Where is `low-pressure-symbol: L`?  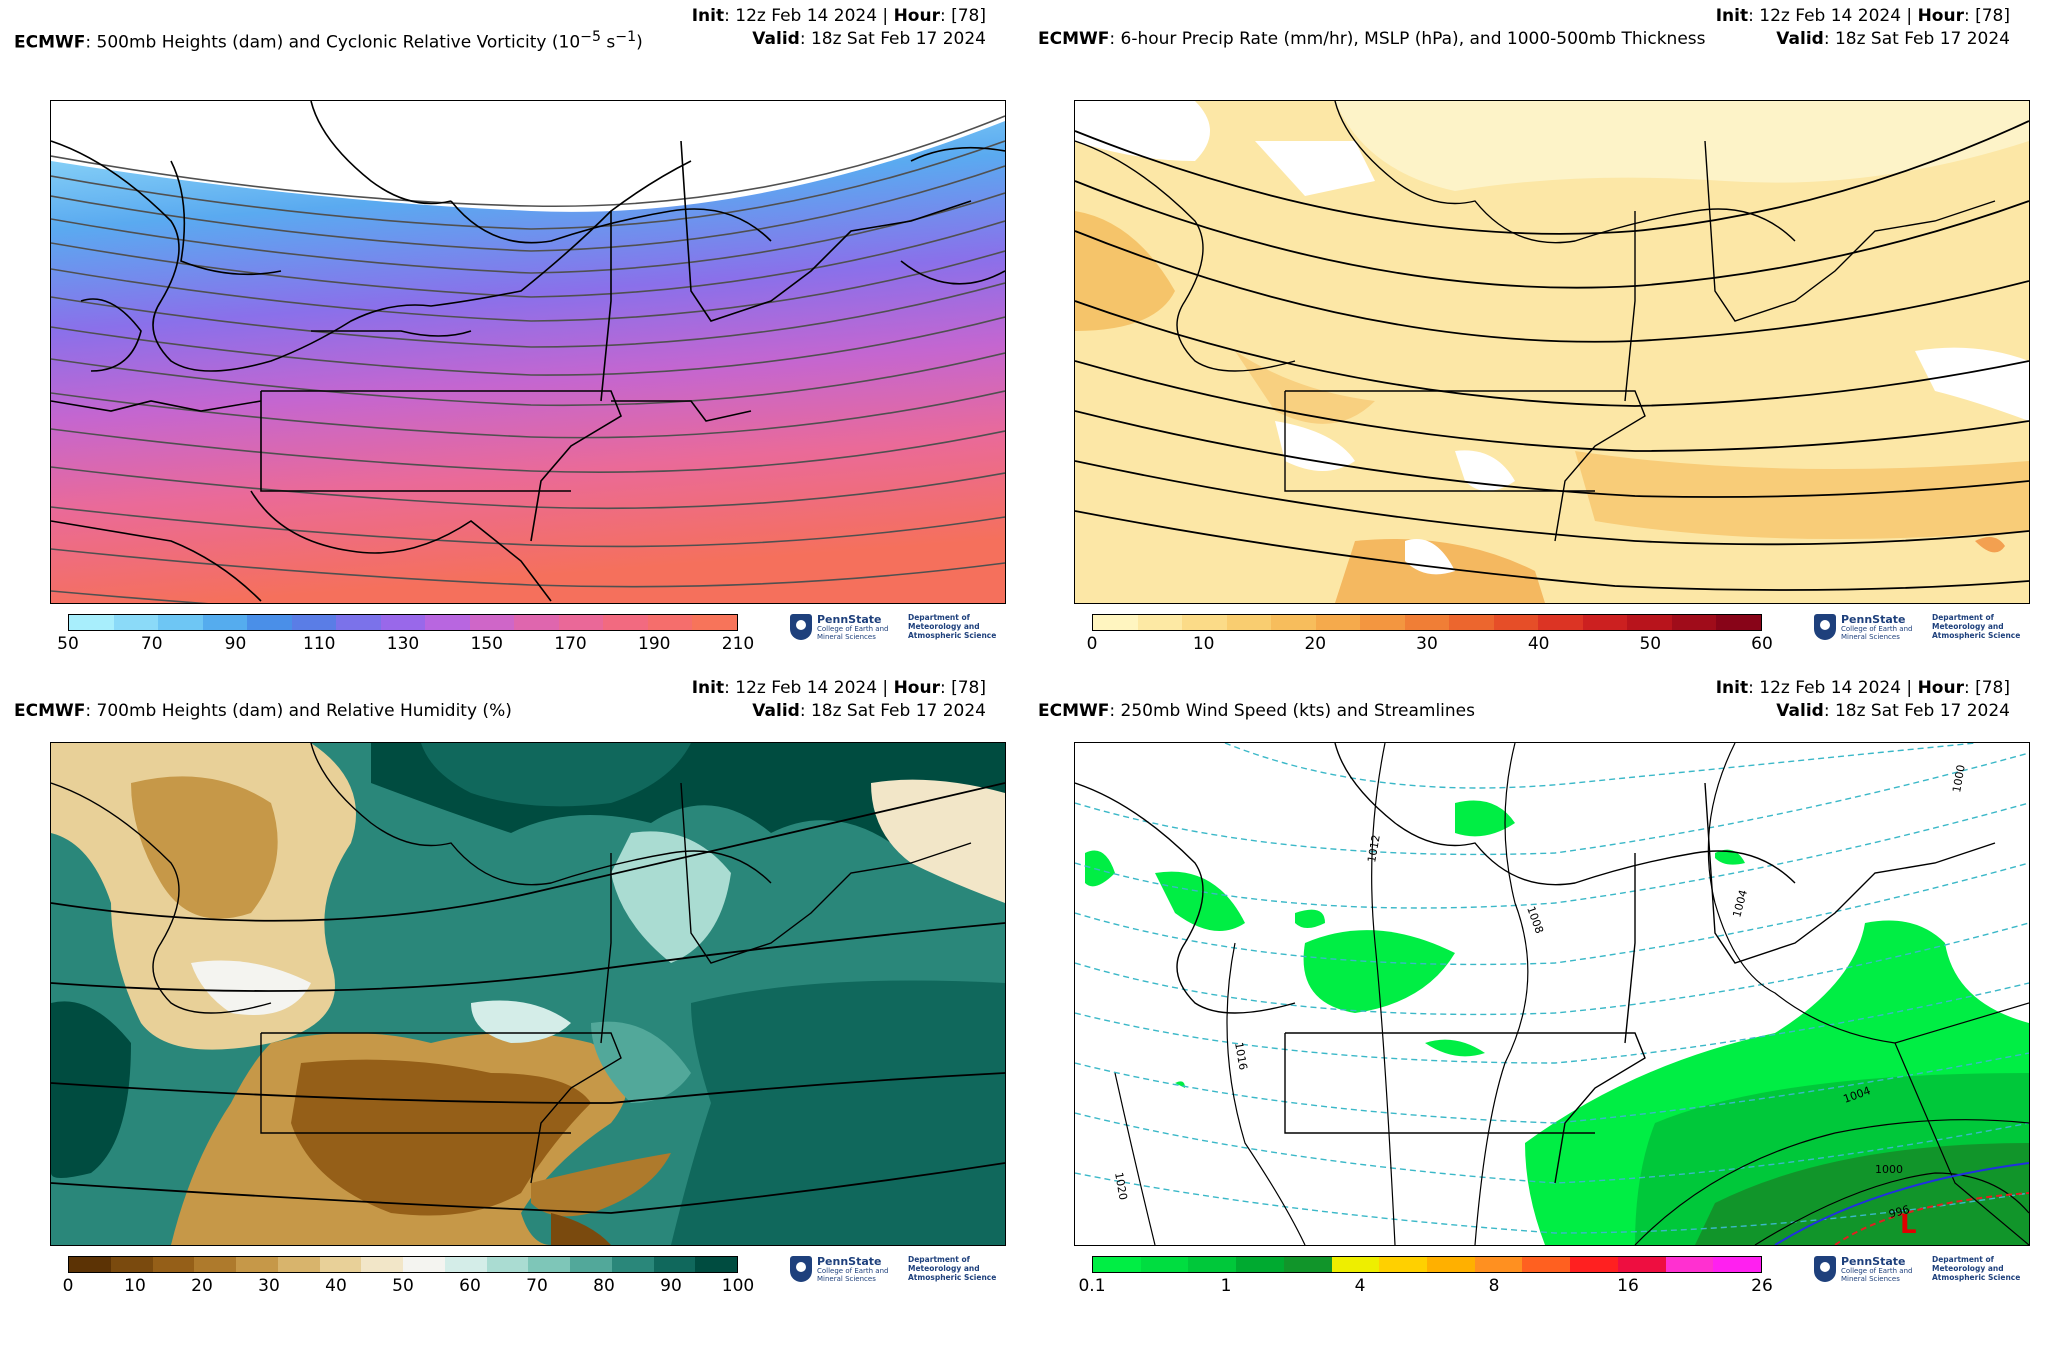
low-pressure-symbol: L is located at coordinates (1908, 1225).